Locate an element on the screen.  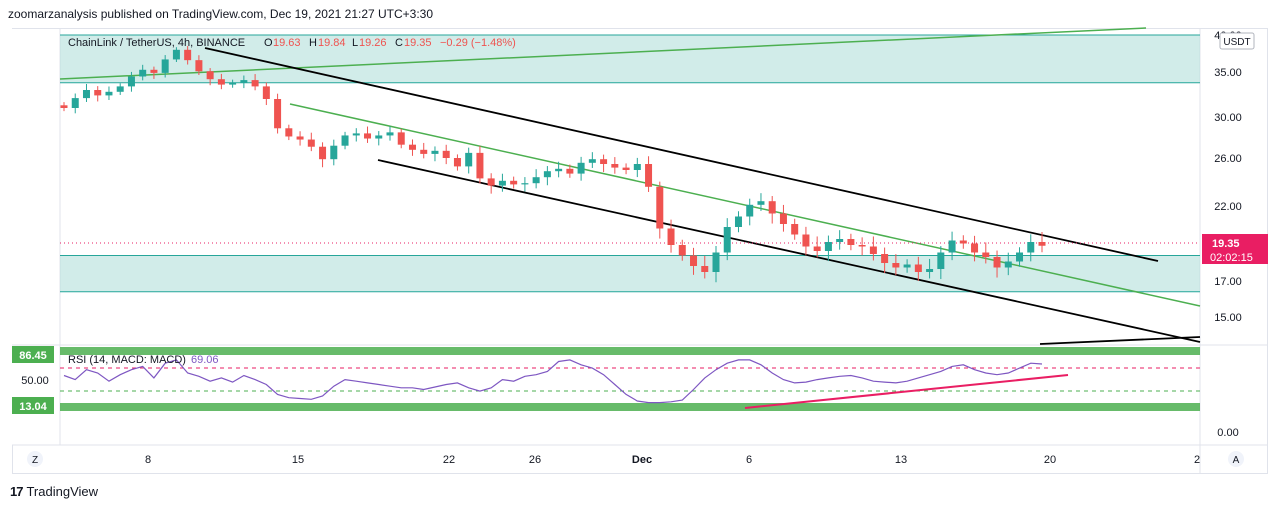
footer-brand-label: TradingView is located at coordinates (62, 491).